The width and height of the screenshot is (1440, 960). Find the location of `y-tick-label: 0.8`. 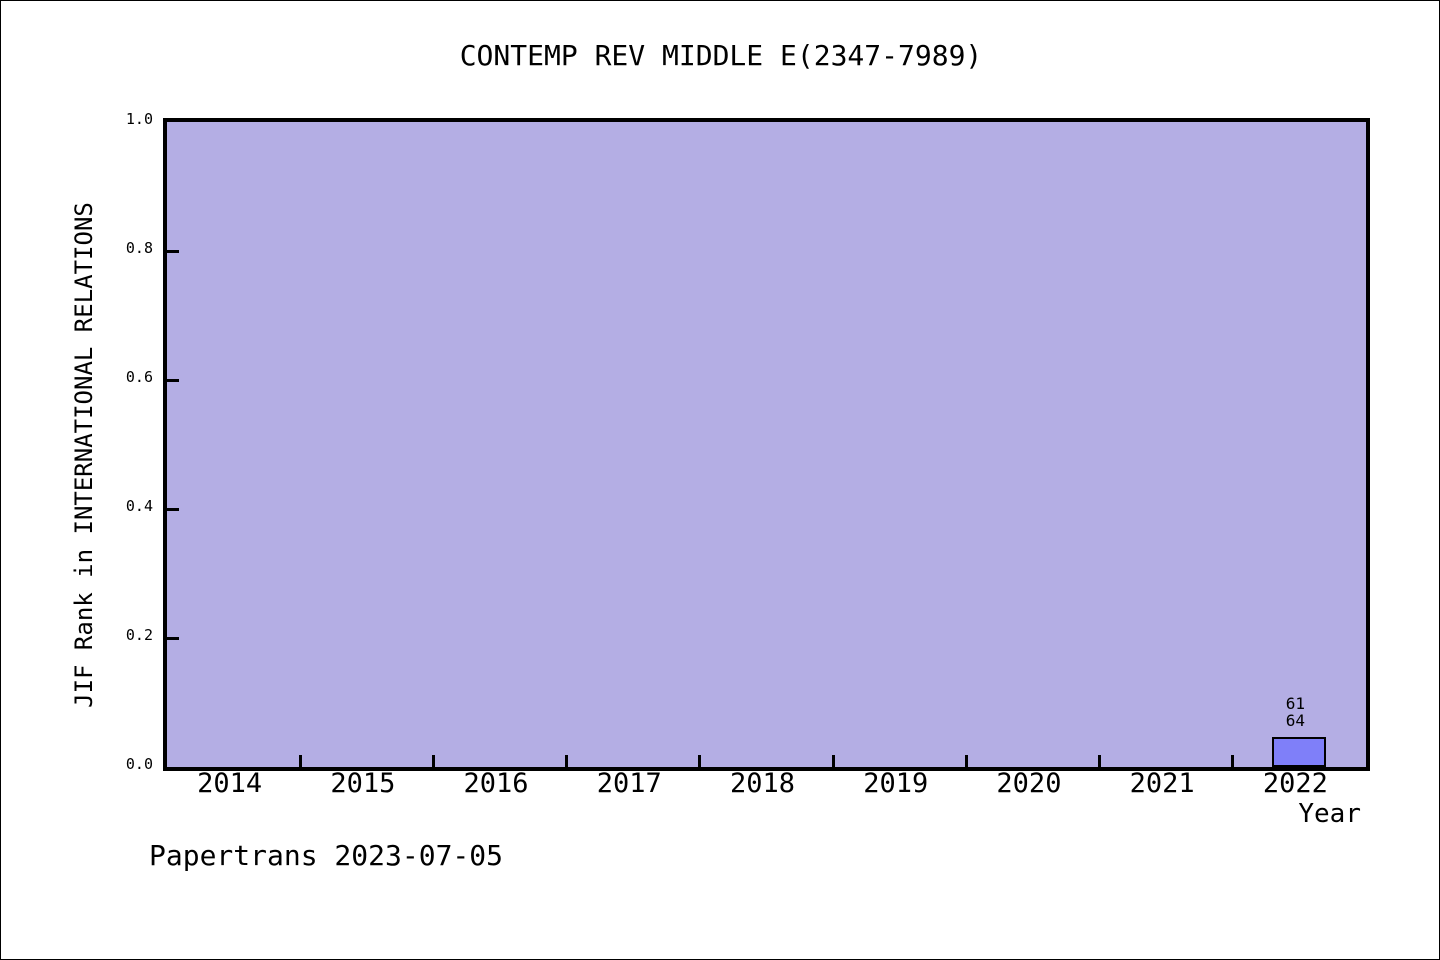

y-tick-label: 0.8 is located at coordinates (139, 248).